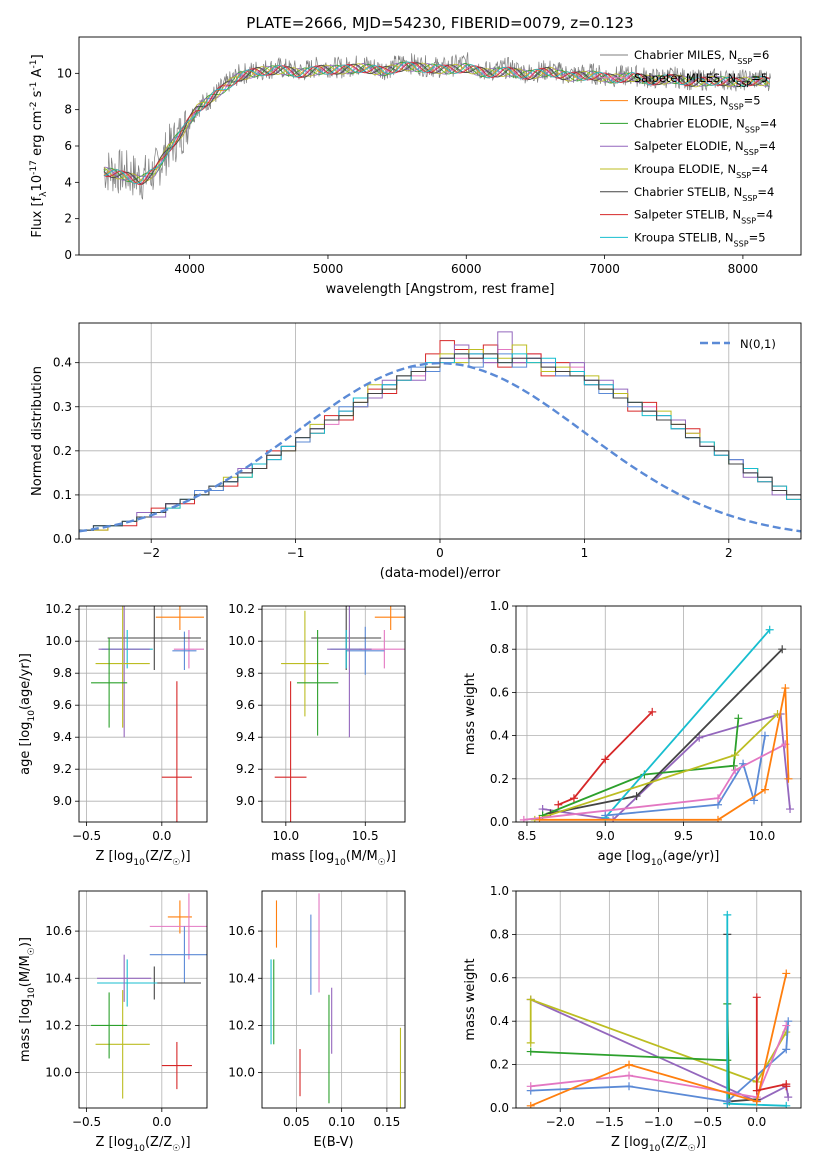 The image size is (819, 1170). I want to click on x-axis-label: mass [log10(M/M☉)], so click(333, 858).